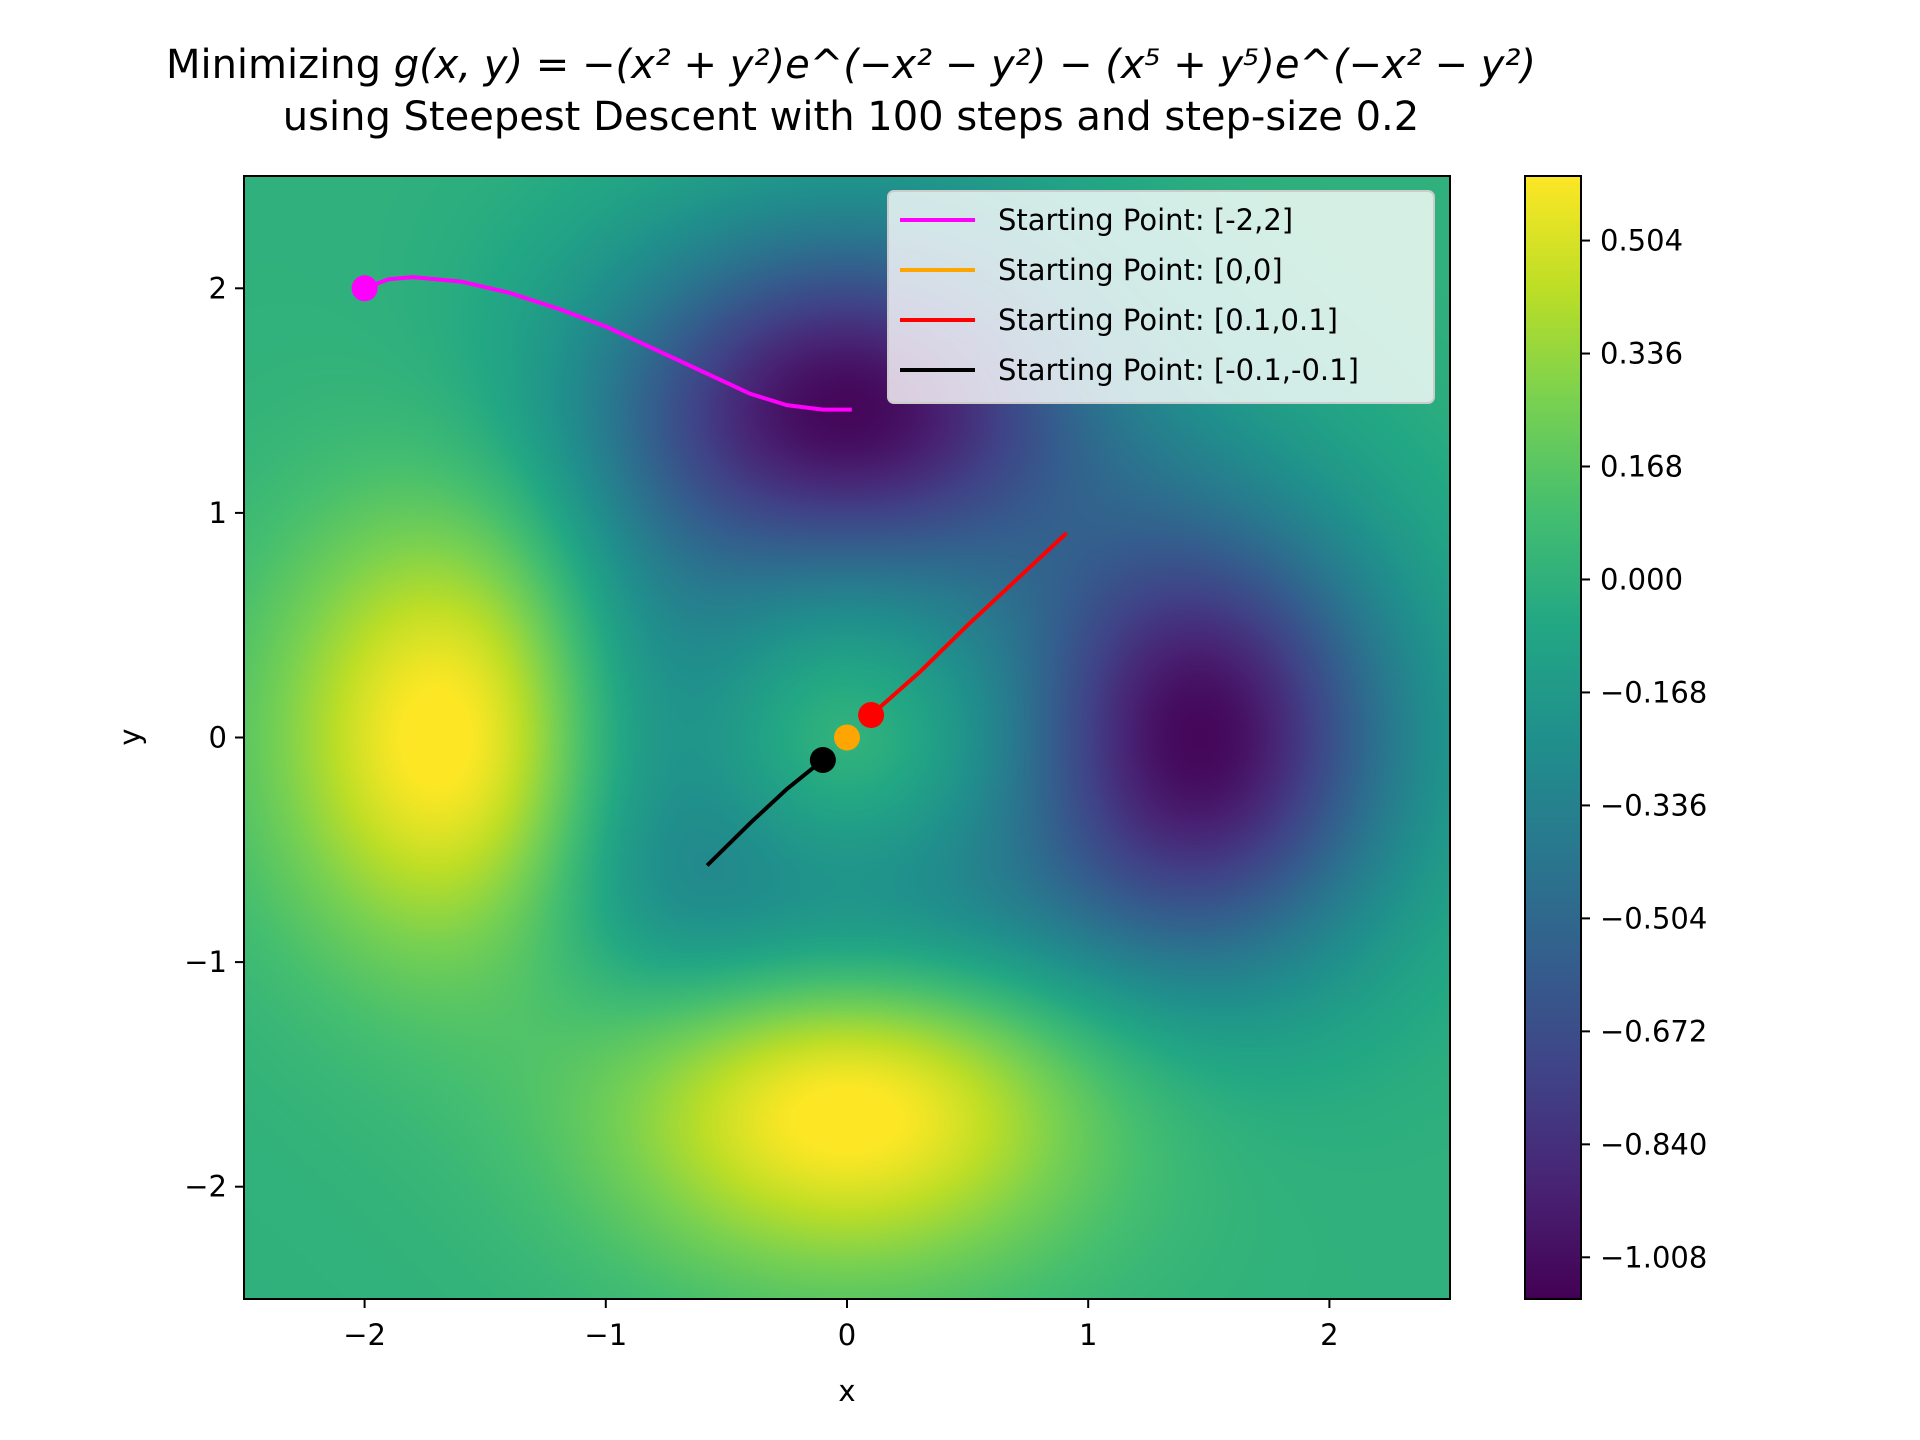 The width and height of the screenshot is (1920, 1440). I want to click on x-tick-label: −1, so click(605, 1335).